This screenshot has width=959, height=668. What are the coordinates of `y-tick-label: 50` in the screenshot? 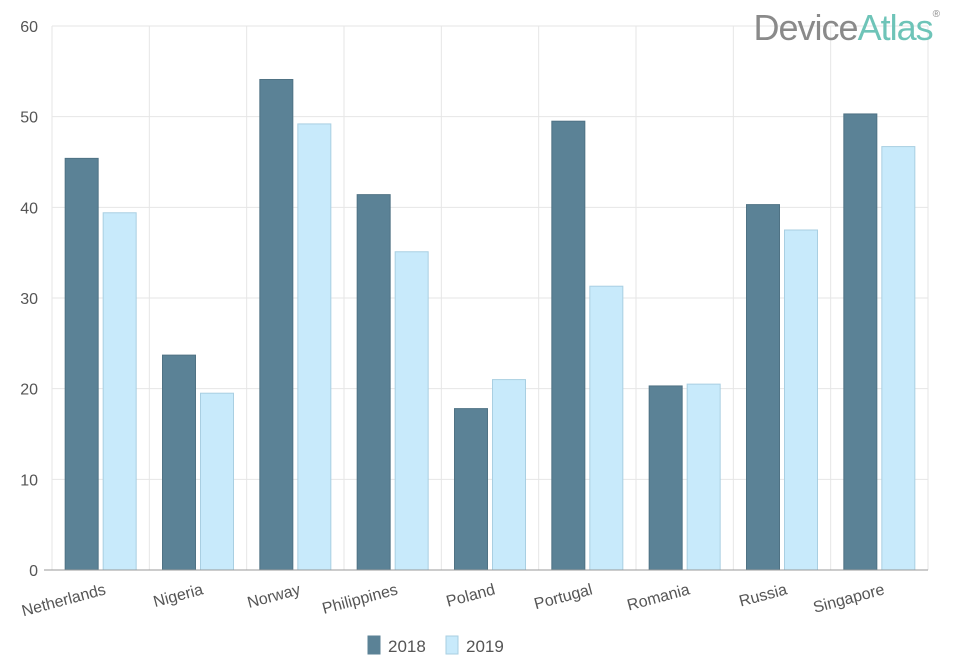 It's located at (29, 118).